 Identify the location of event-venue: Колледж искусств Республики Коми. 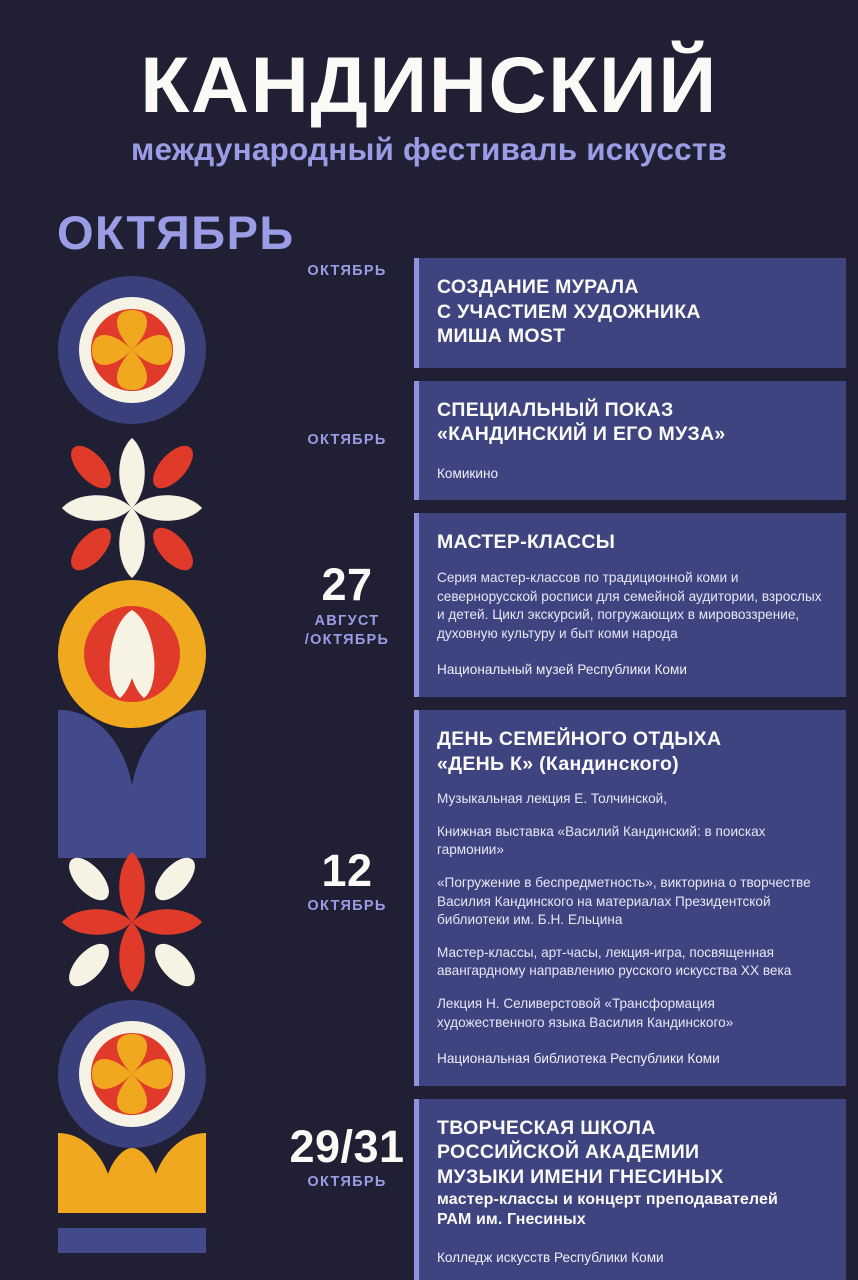
(550, 1258).